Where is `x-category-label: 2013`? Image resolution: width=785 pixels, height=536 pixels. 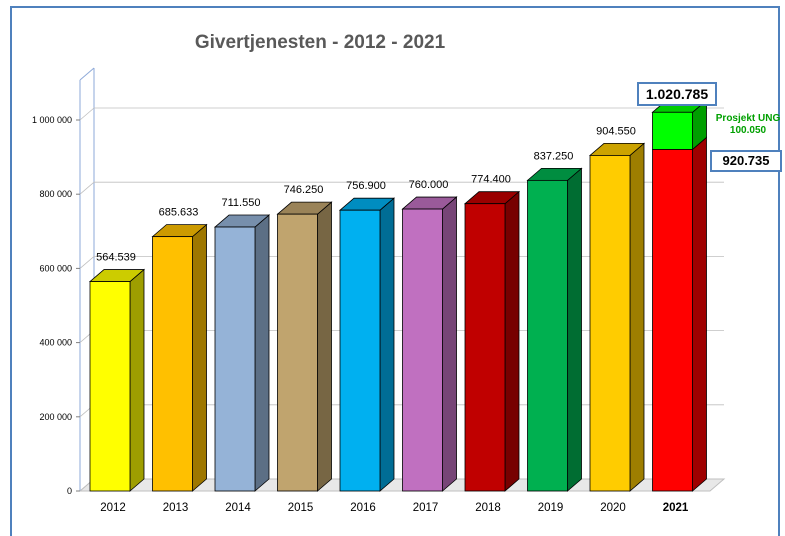 x-category-label: 2013 is located at coordinates (176, 508).